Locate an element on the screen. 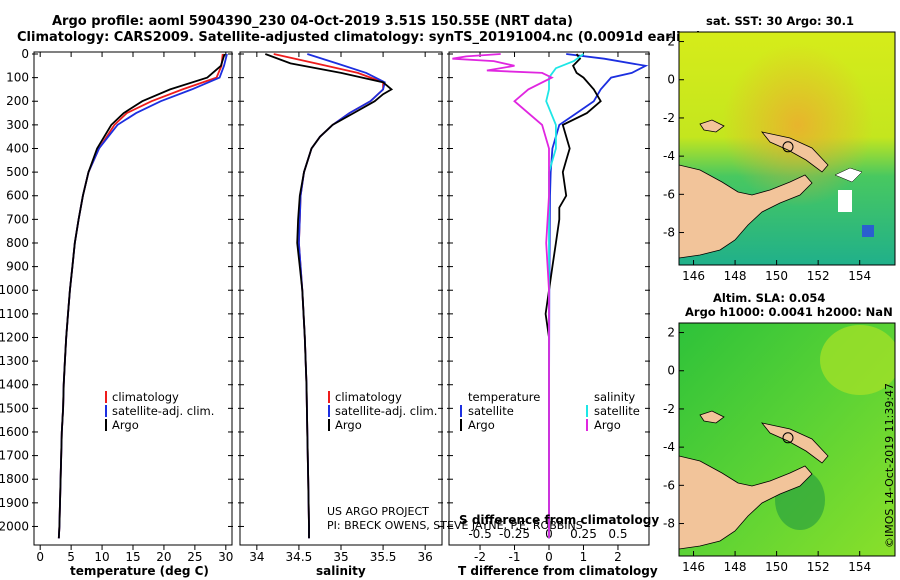 This screenshot has height=580, width=900. salinity-series is located at coordinates (329, 296).